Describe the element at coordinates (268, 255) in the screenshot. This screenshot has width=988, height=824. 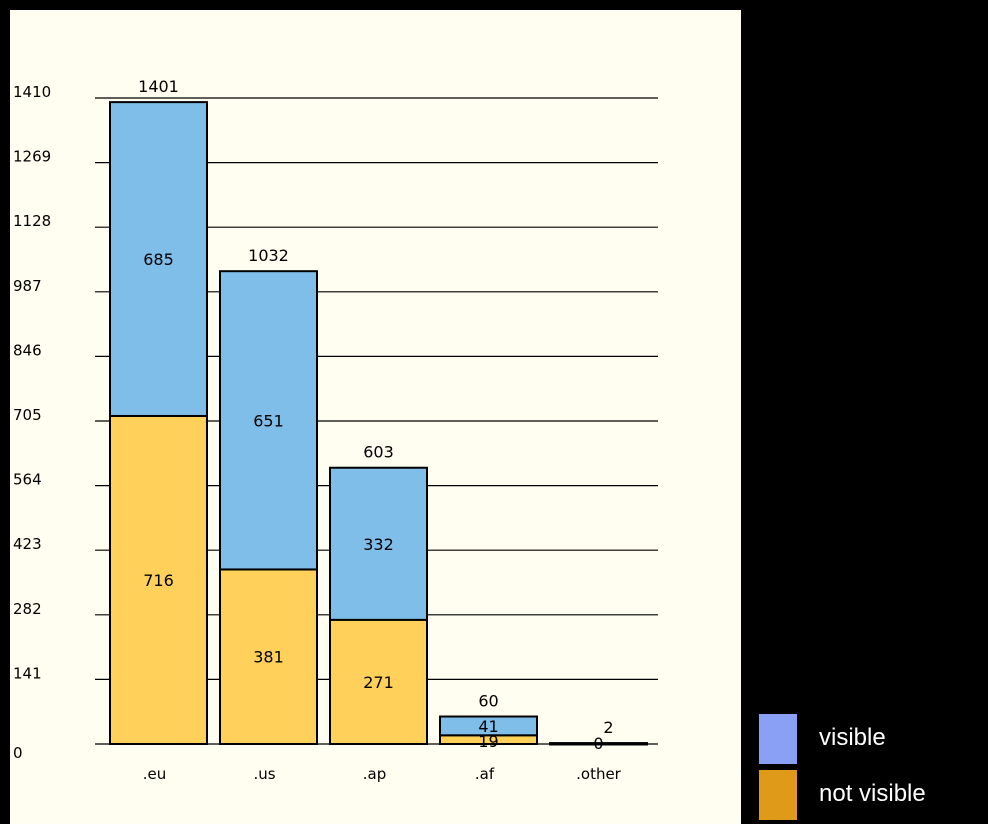
I see `bar-total-label: 1032` at that location.